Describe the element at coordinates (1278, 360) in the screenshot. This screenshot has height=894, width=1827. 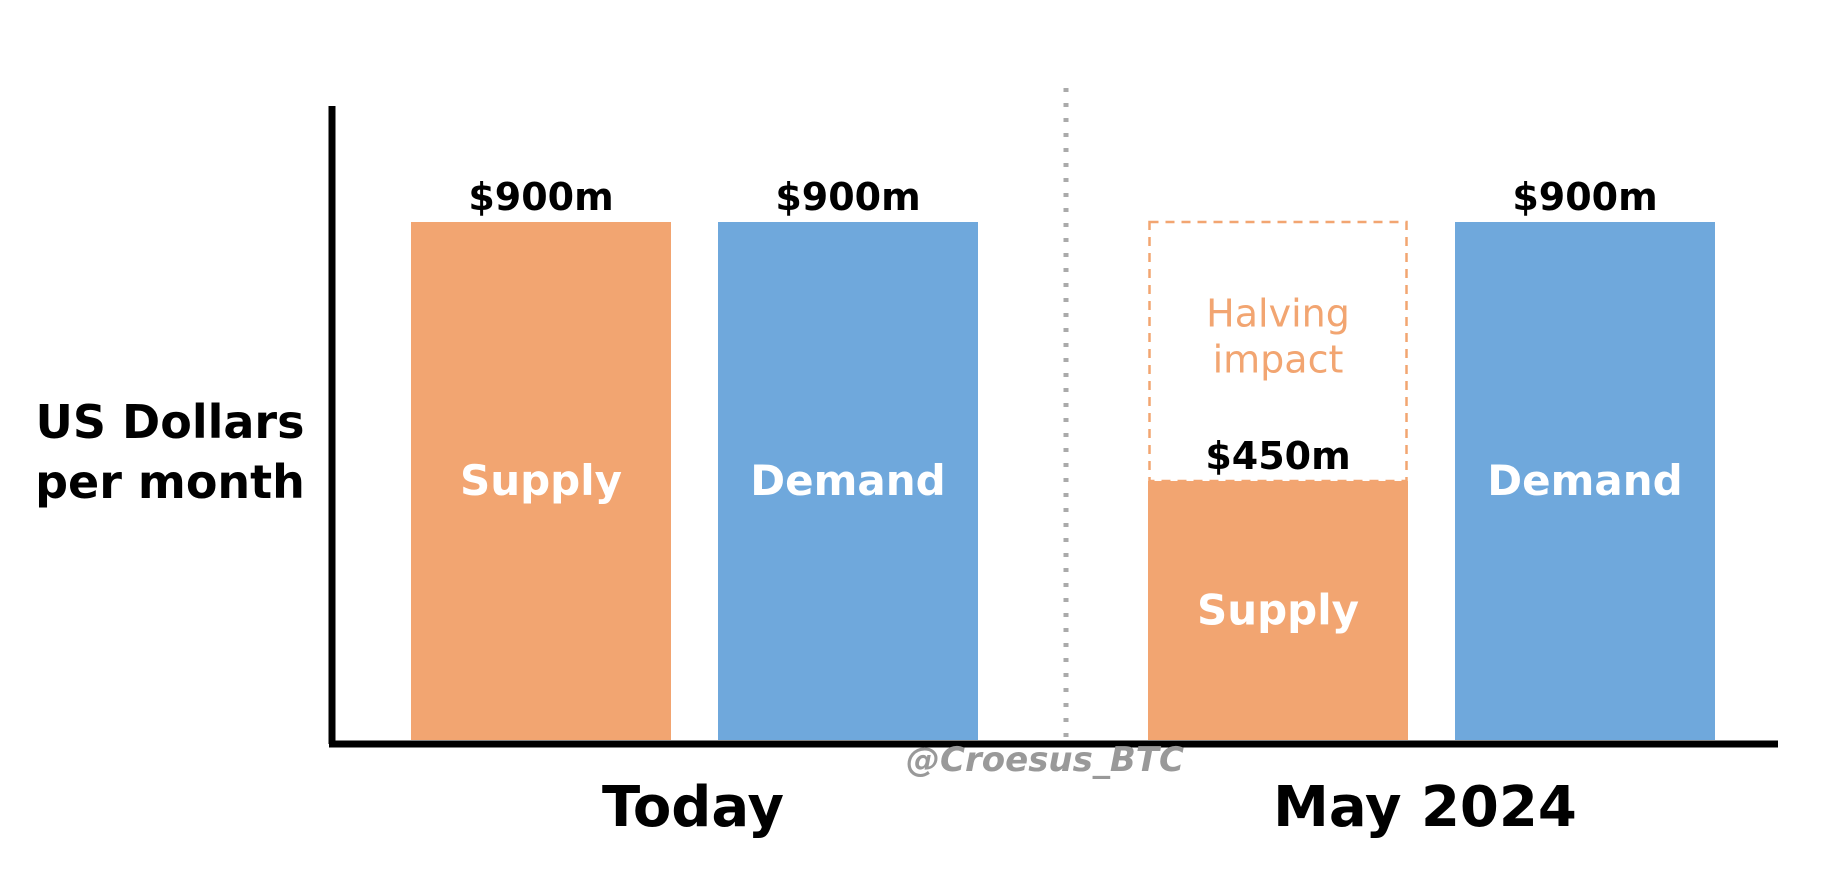
I see `halving-impact-label-2: impact` at that location.